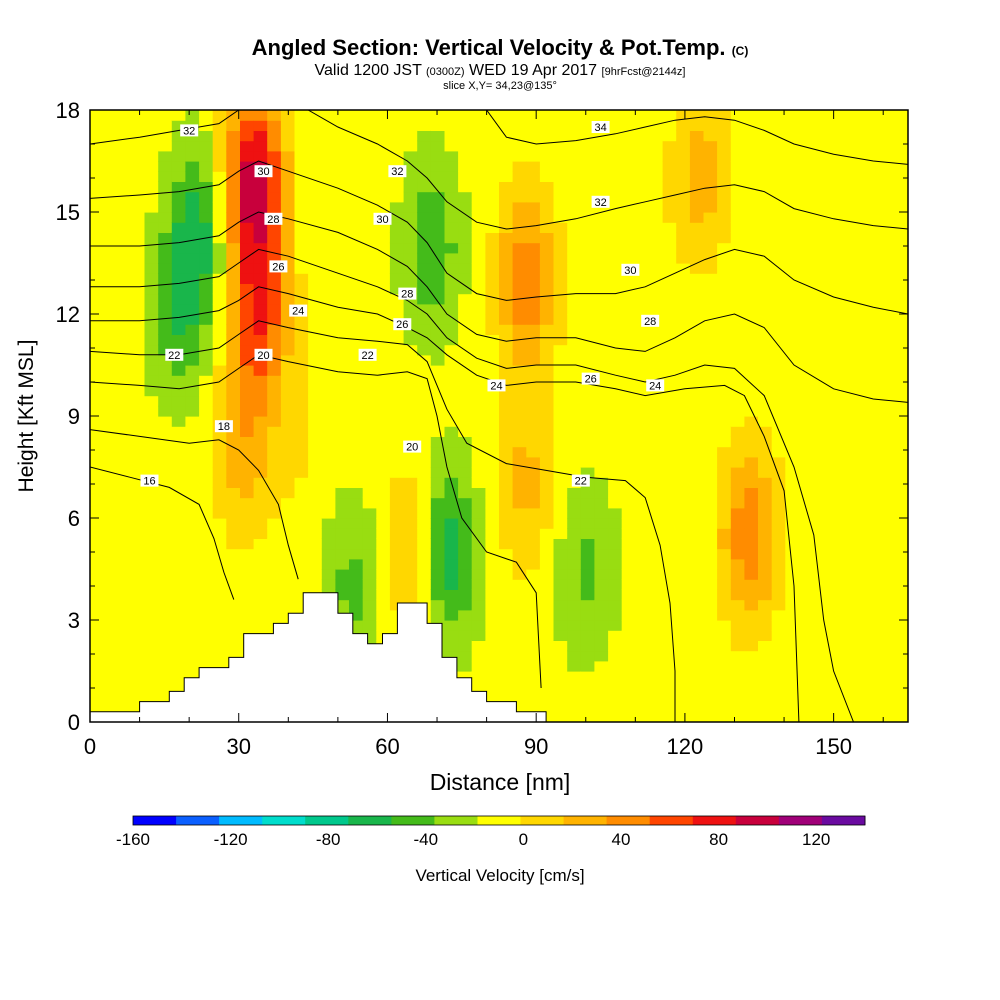 This screenshot has height=1000, width=1000. What do you see at coordinates (402, 324) in the screenshot?
I see `contour-label-bg` at bounding box center [402, 324].